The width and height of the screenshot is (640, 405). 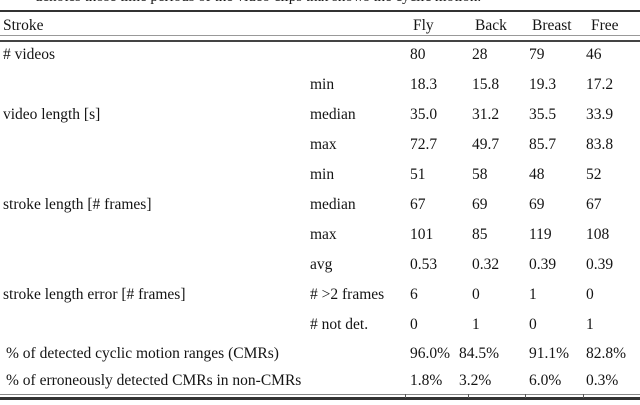 I want to click on cell-free: 0.39, so click(x=600, y=264).